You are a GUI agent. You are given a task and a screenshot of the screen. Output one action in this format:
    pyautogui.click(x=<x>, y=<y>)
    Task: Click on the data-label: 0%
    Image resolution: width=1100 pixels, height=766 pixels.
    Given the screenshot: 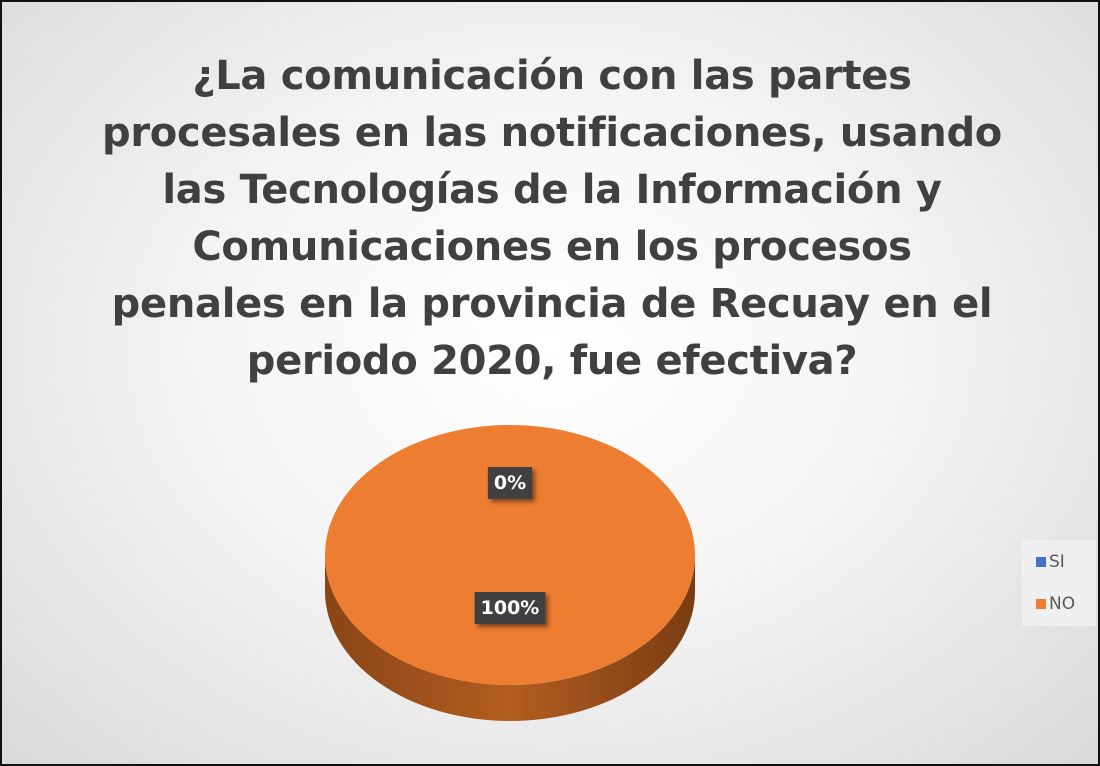 What is the action you would take?
    pyautogui.click(x=510, y=483)
    